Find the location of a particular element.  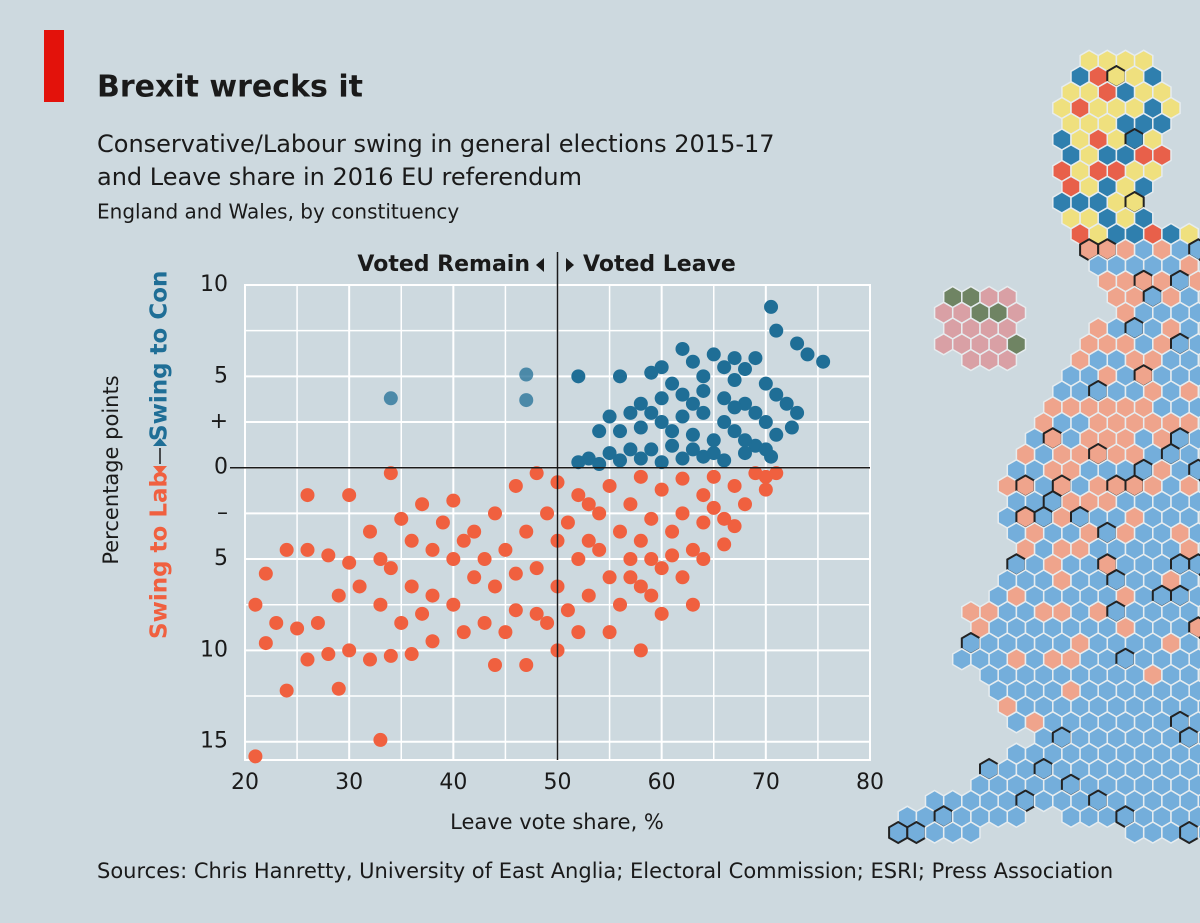

x-tick-label: 50 is located at coordinates (558, 782).